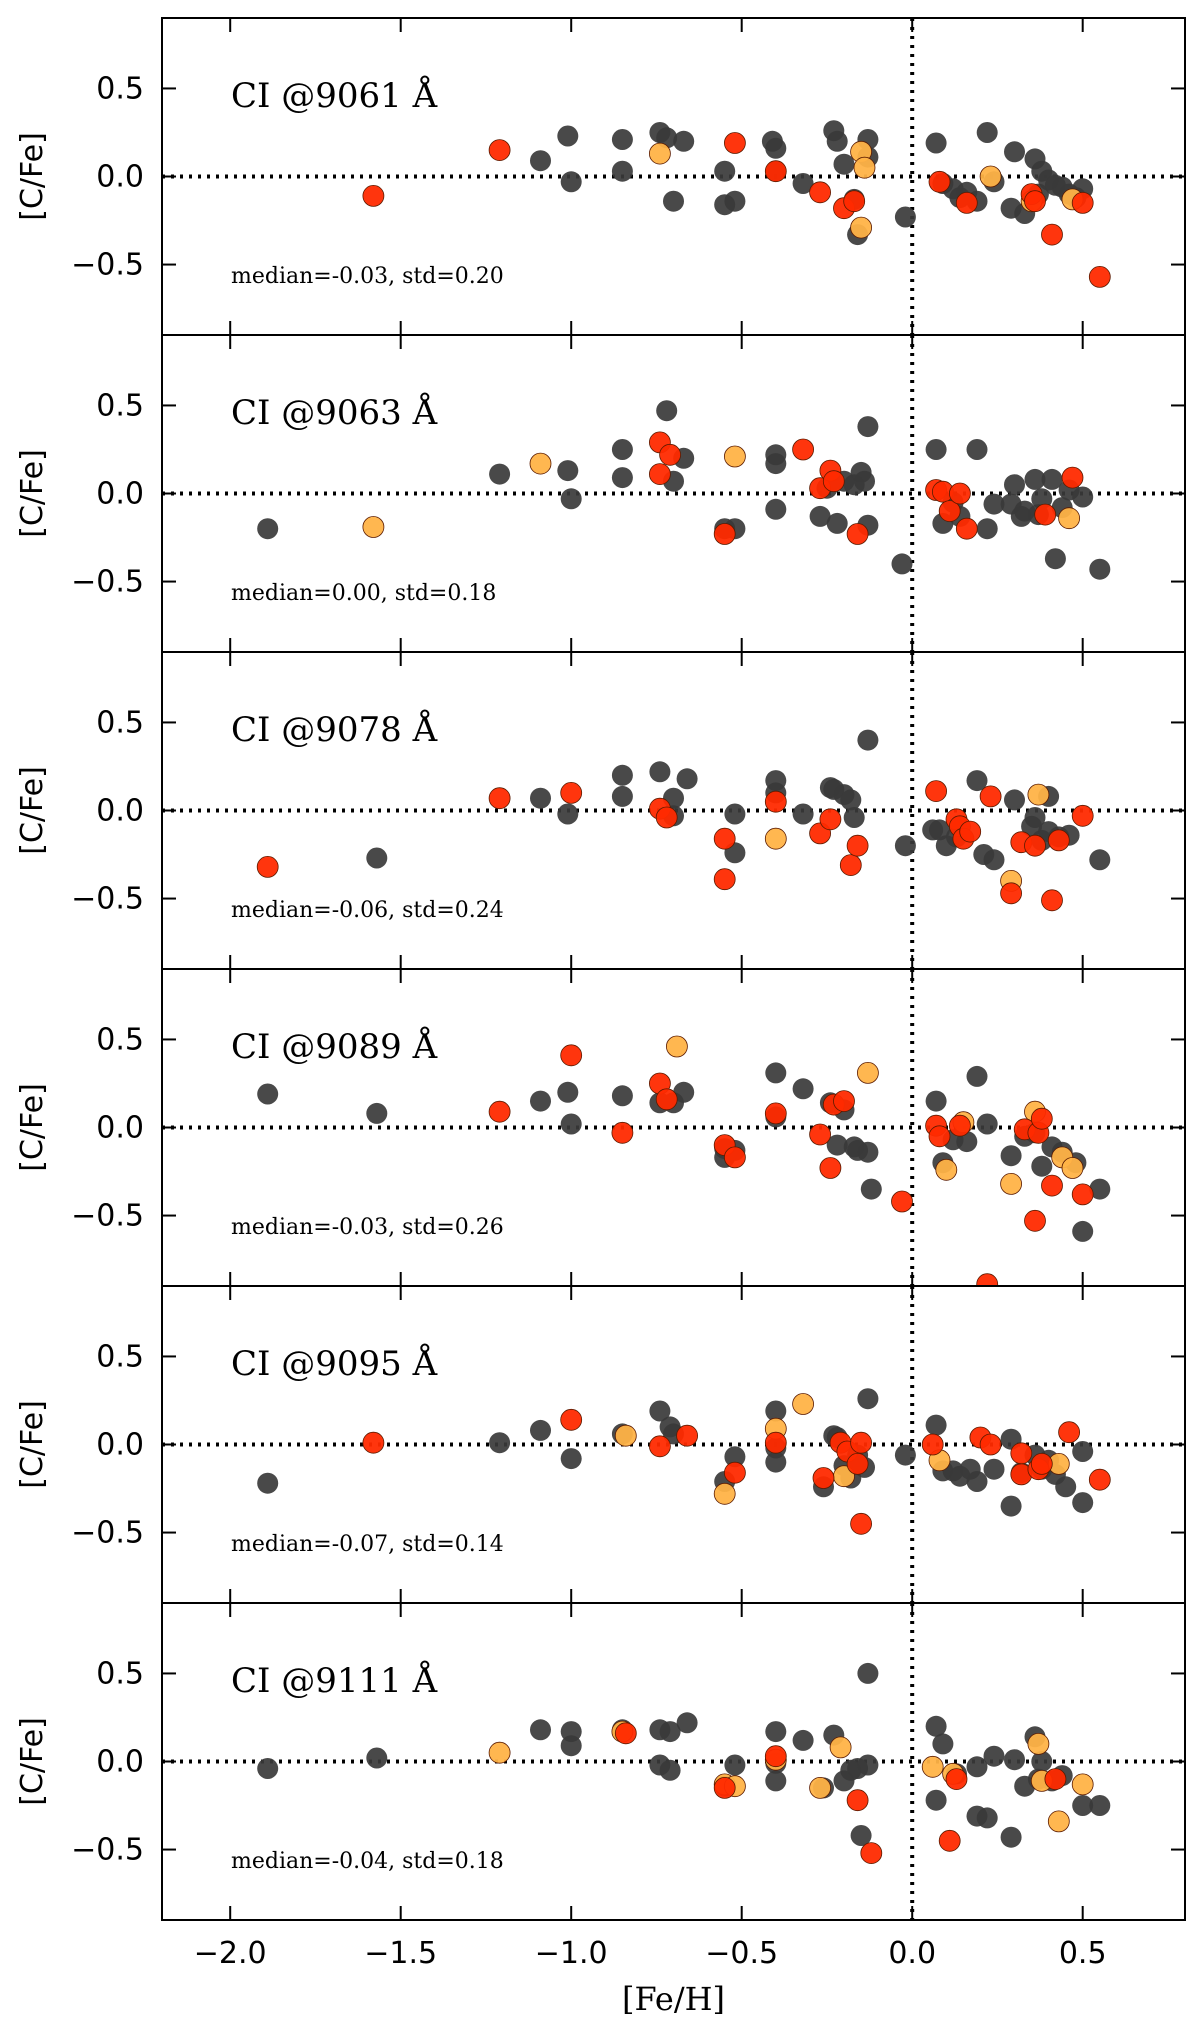 Image resolution: width=1200 pixels, height=2028 pixels. I want to click on y-axis-label: [C/Fe], so click(32, 1444).